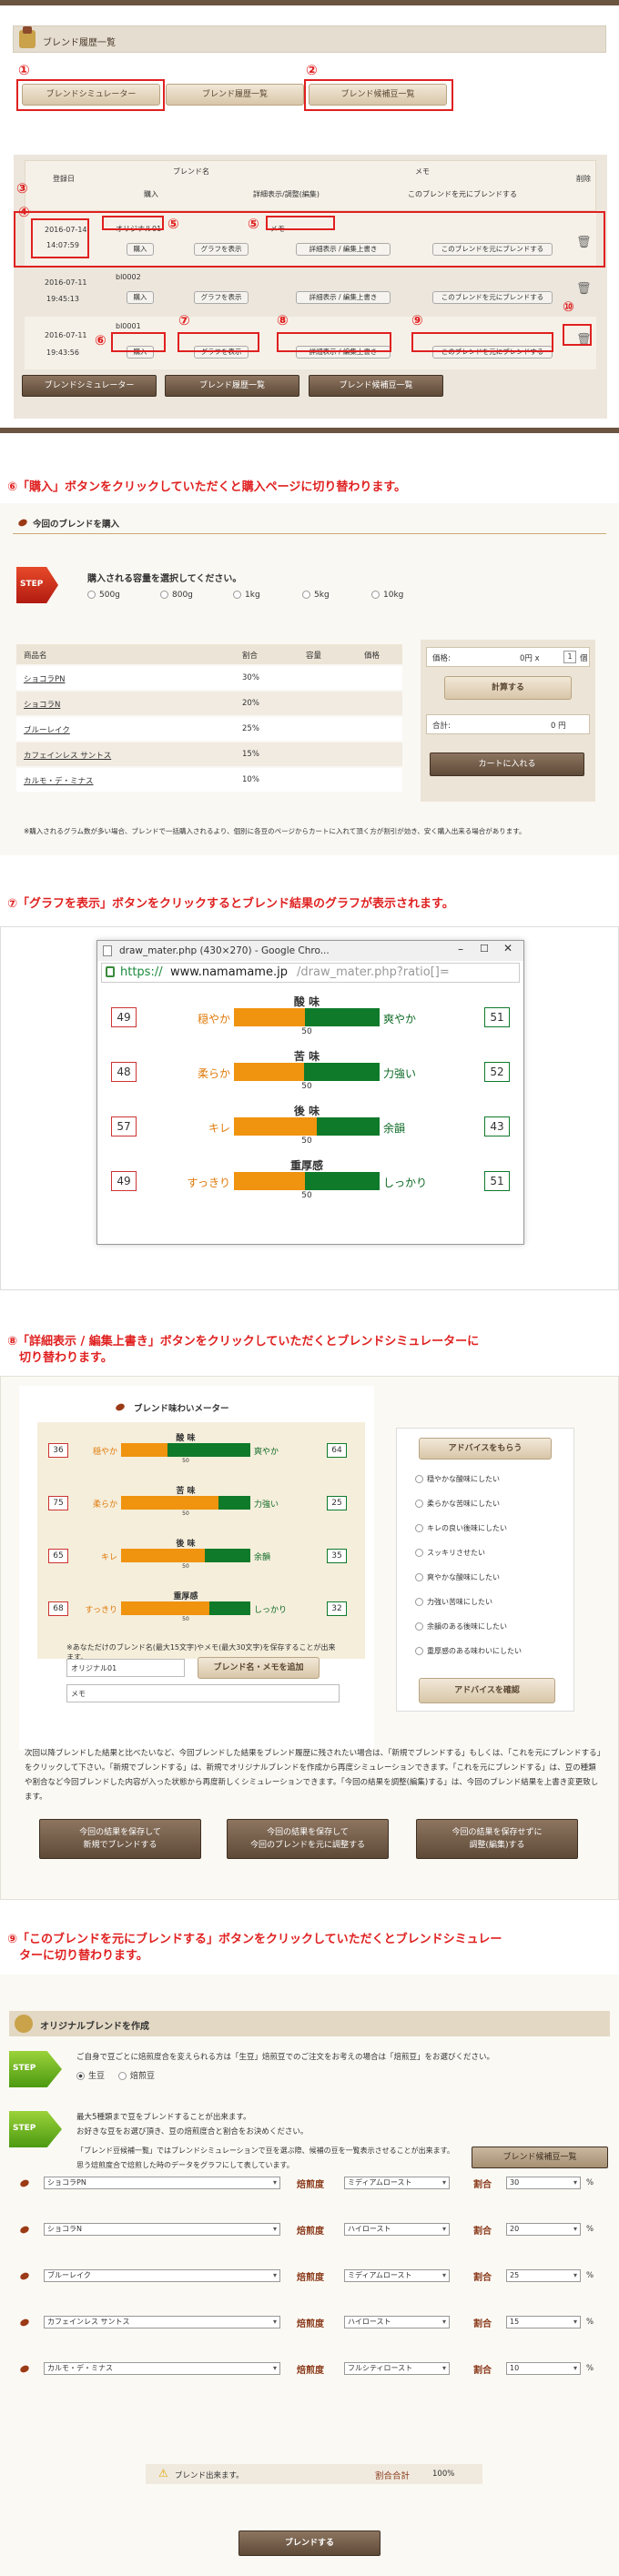  I want to click on product-link: ショコラN, so click(42, 706).